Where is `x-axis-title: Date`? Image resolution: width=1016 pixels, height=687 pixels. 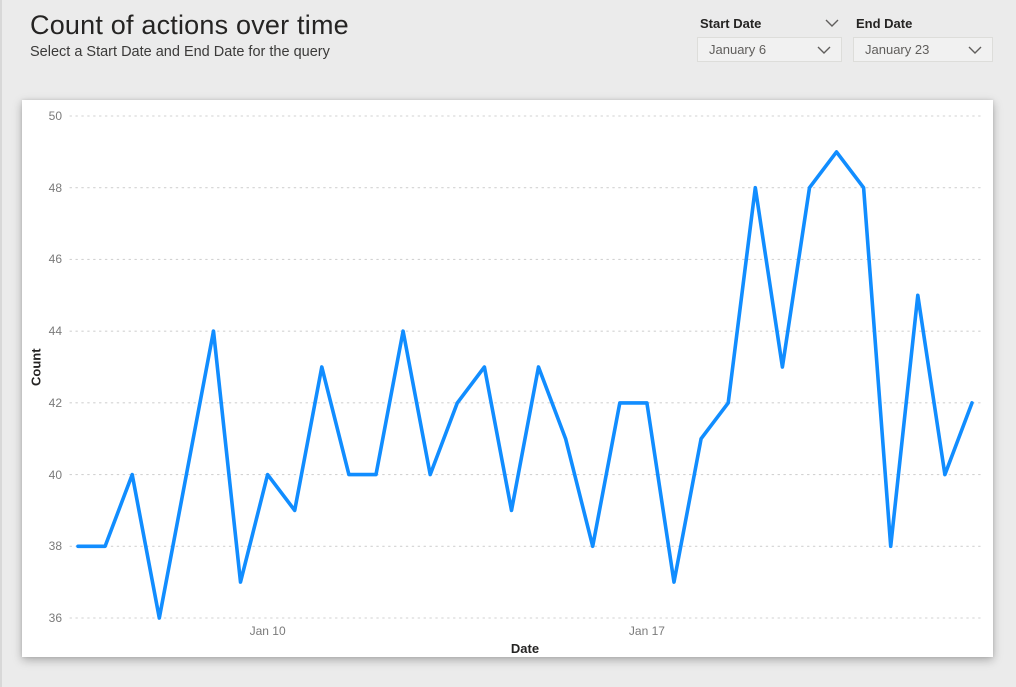
x-axis-title: Date is located at coordinates (525, 648).